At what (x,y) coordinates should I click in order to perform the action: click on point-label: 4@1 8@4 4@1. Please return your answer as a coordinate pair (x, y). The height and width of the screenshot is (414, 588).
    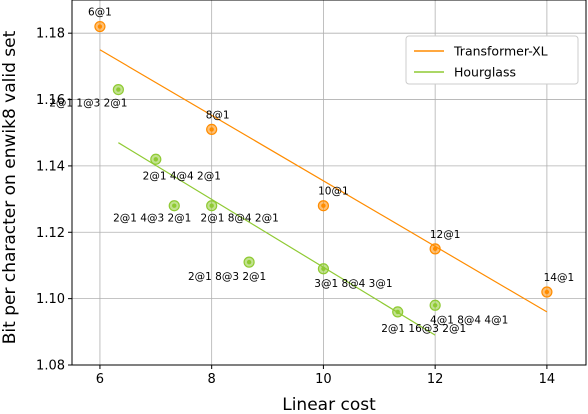
    Looking at the image, I should click on (469, 320).